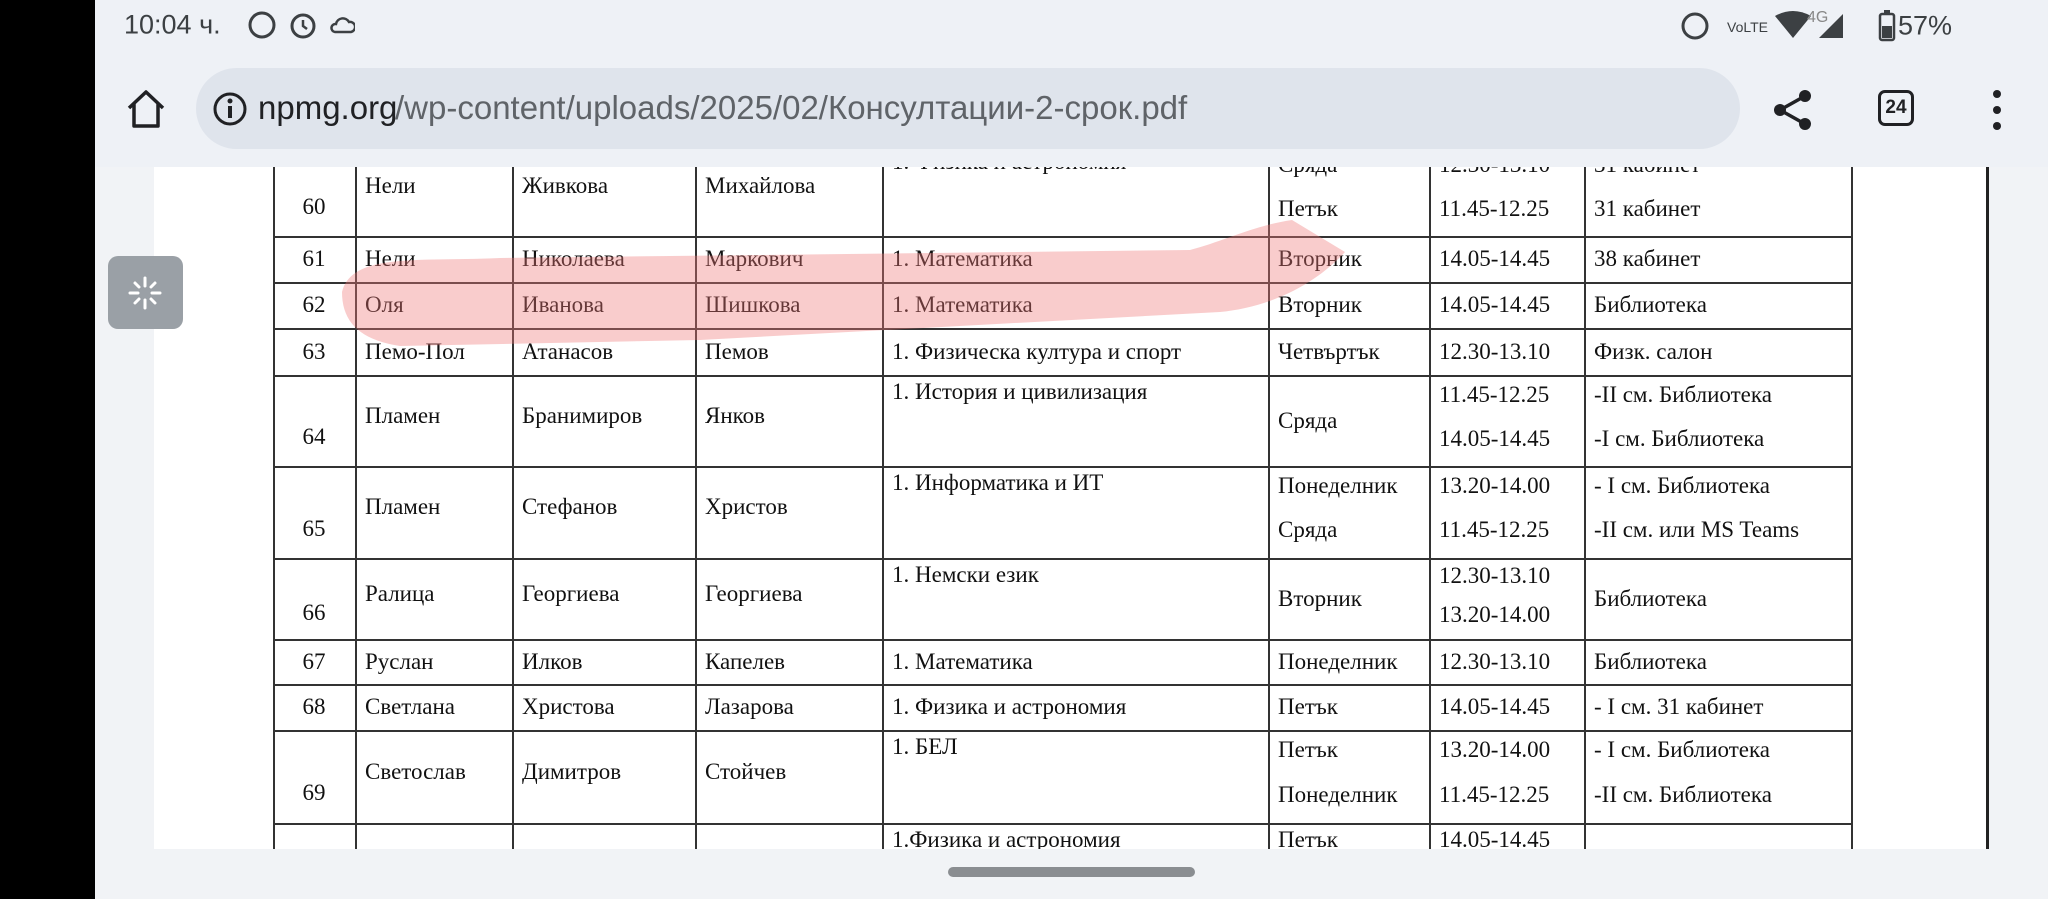 The width and height of the screenshot is (2048, 899). Describe the element at coordinates (47, 449) in the screenshot. I see `side-bar` at that location.